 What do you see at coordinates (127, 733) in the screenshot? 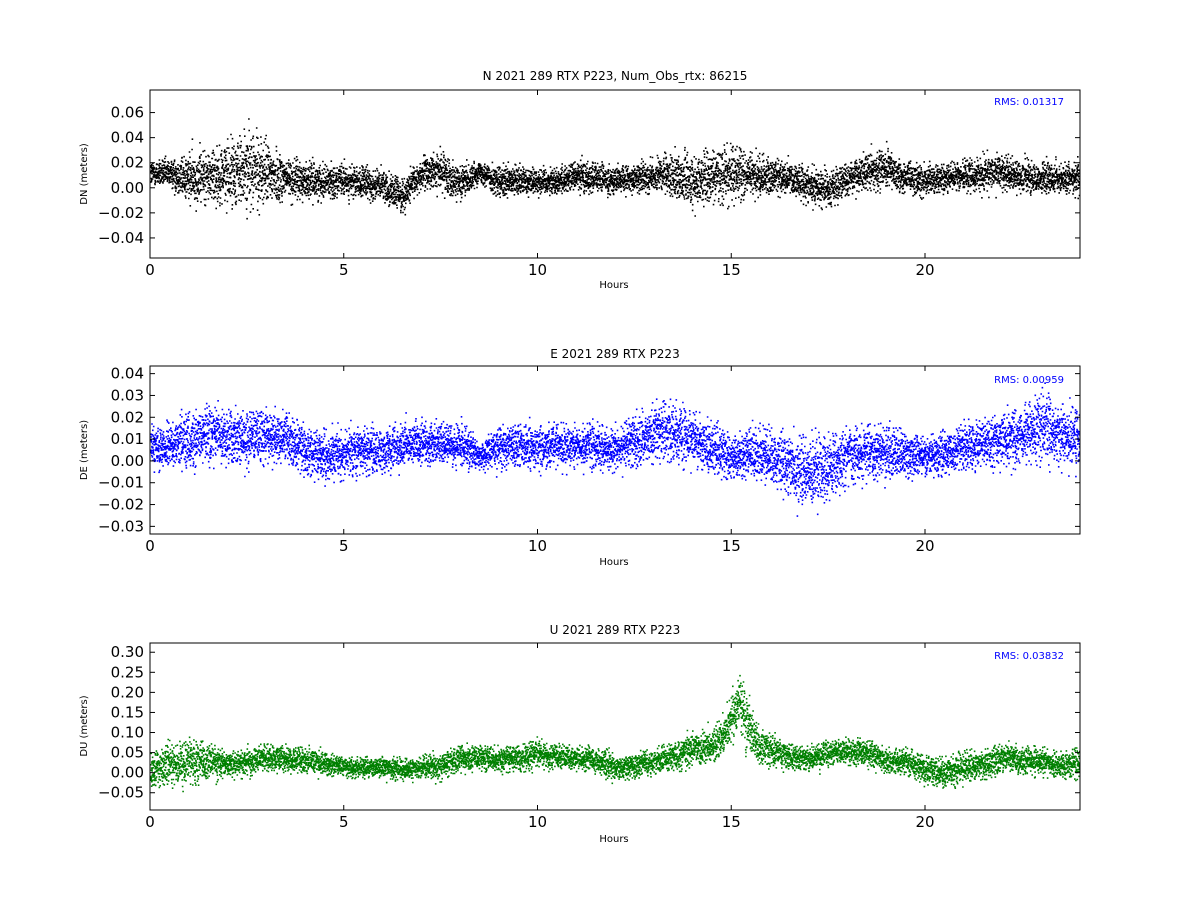
I see `y-tick-label: 0.10` at bounding box center [127, 733].